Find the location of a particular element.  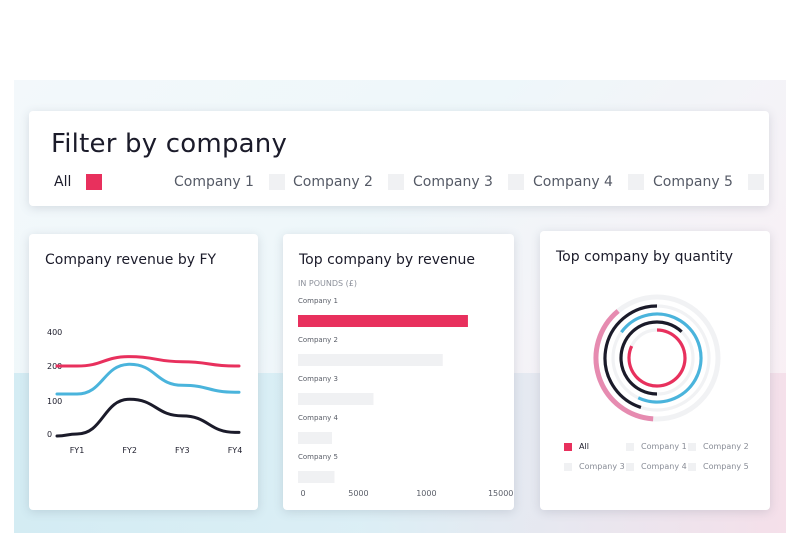

filter-option-company-1: Company 1 is located at coordinates (229, 182).